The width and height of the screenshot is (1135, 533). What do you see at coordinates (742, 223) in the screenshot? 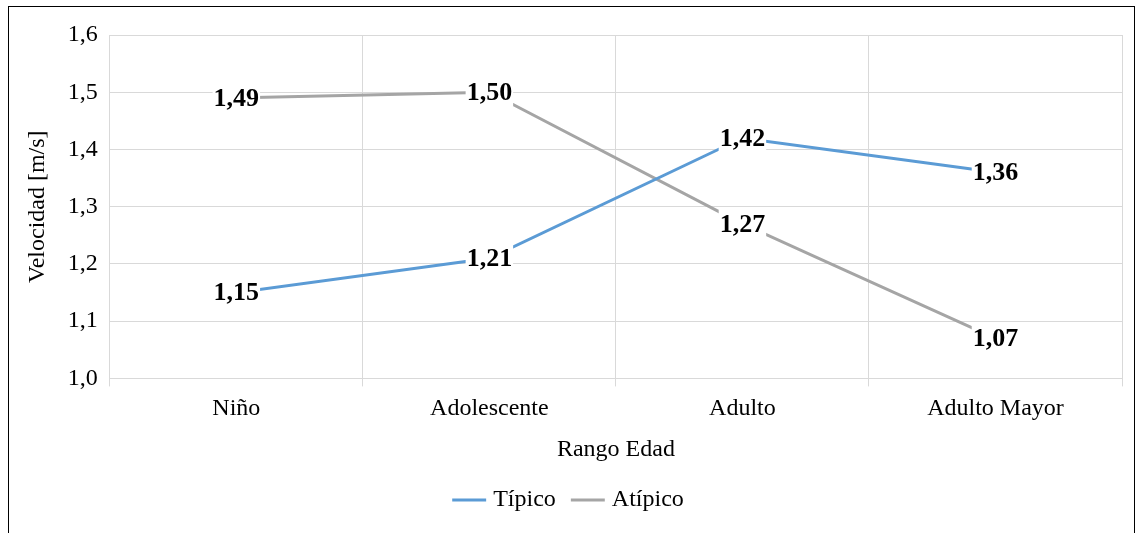
I see `data-label: 1,27` at bounding box center [742, 223].